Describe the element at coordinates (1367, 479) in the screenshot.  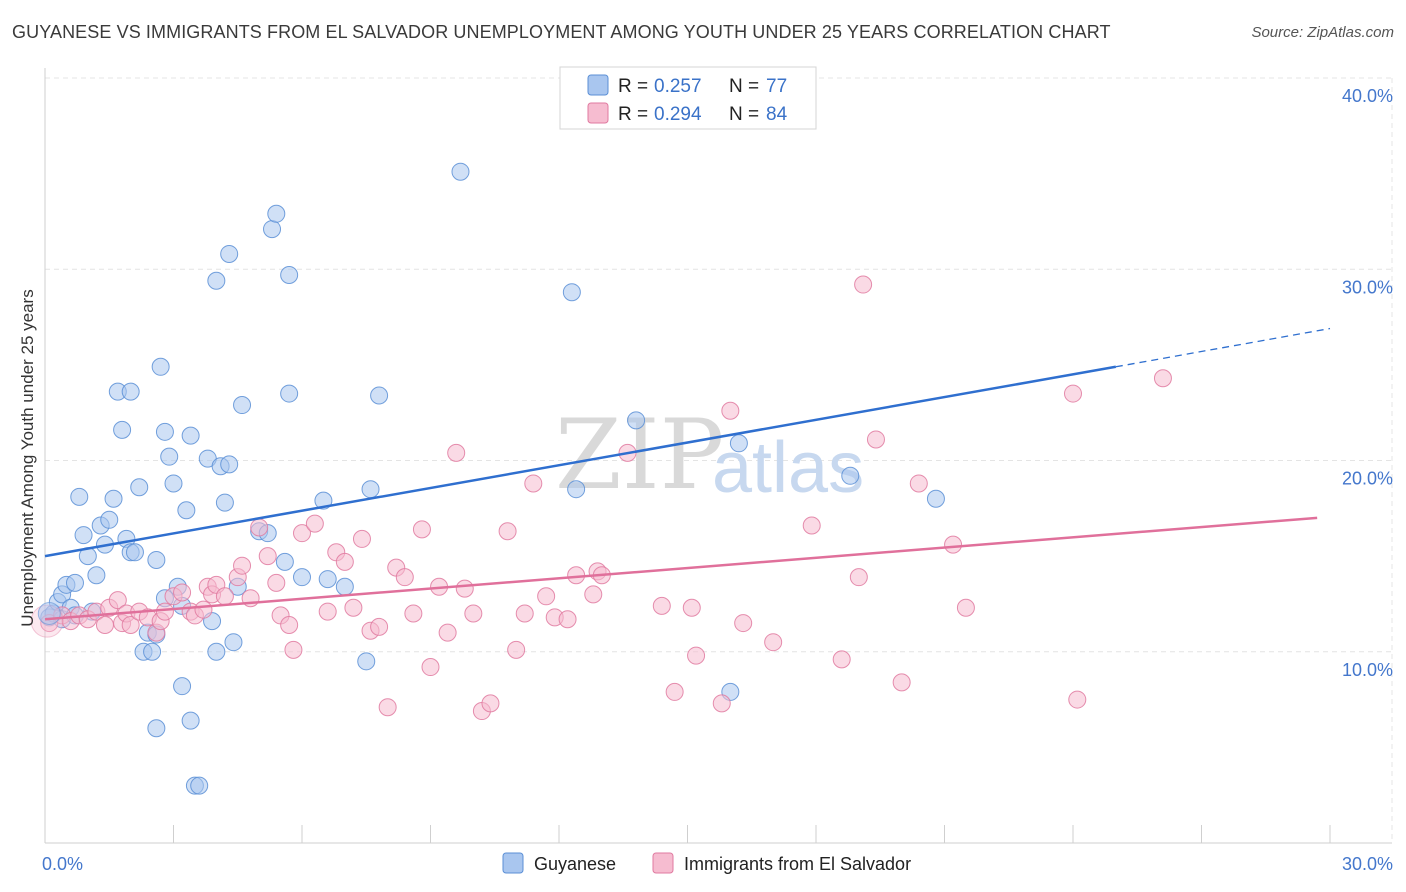
I see `y-tick-label: 20.0%` at that location.